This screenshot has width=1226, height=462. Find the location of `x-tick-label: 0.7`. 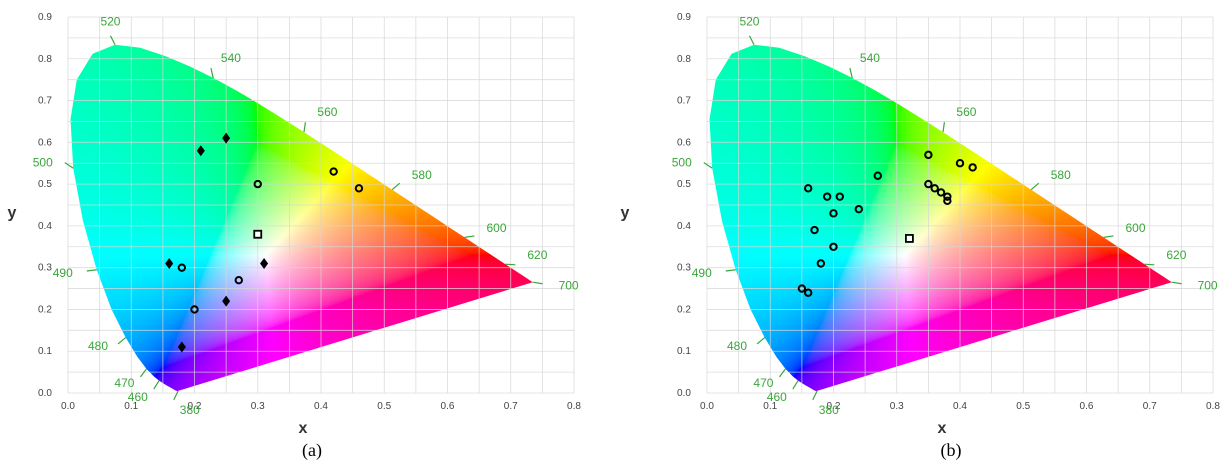

x-tick-label: 0.7 is located at coordinates (511, 406).